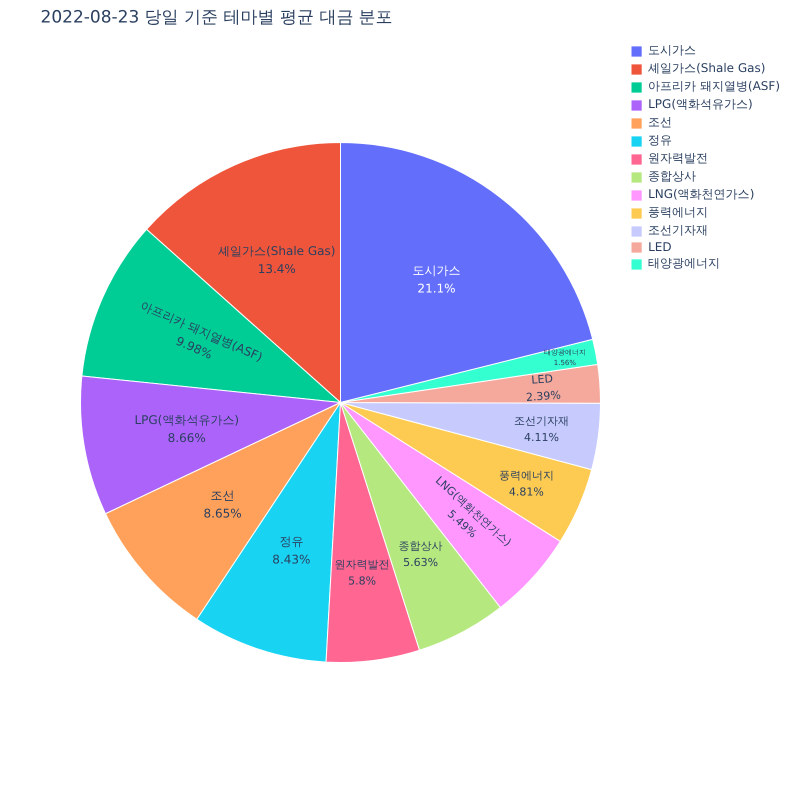  I want to click on legend-label: LNG(액화천연가스), so click(701, 194).